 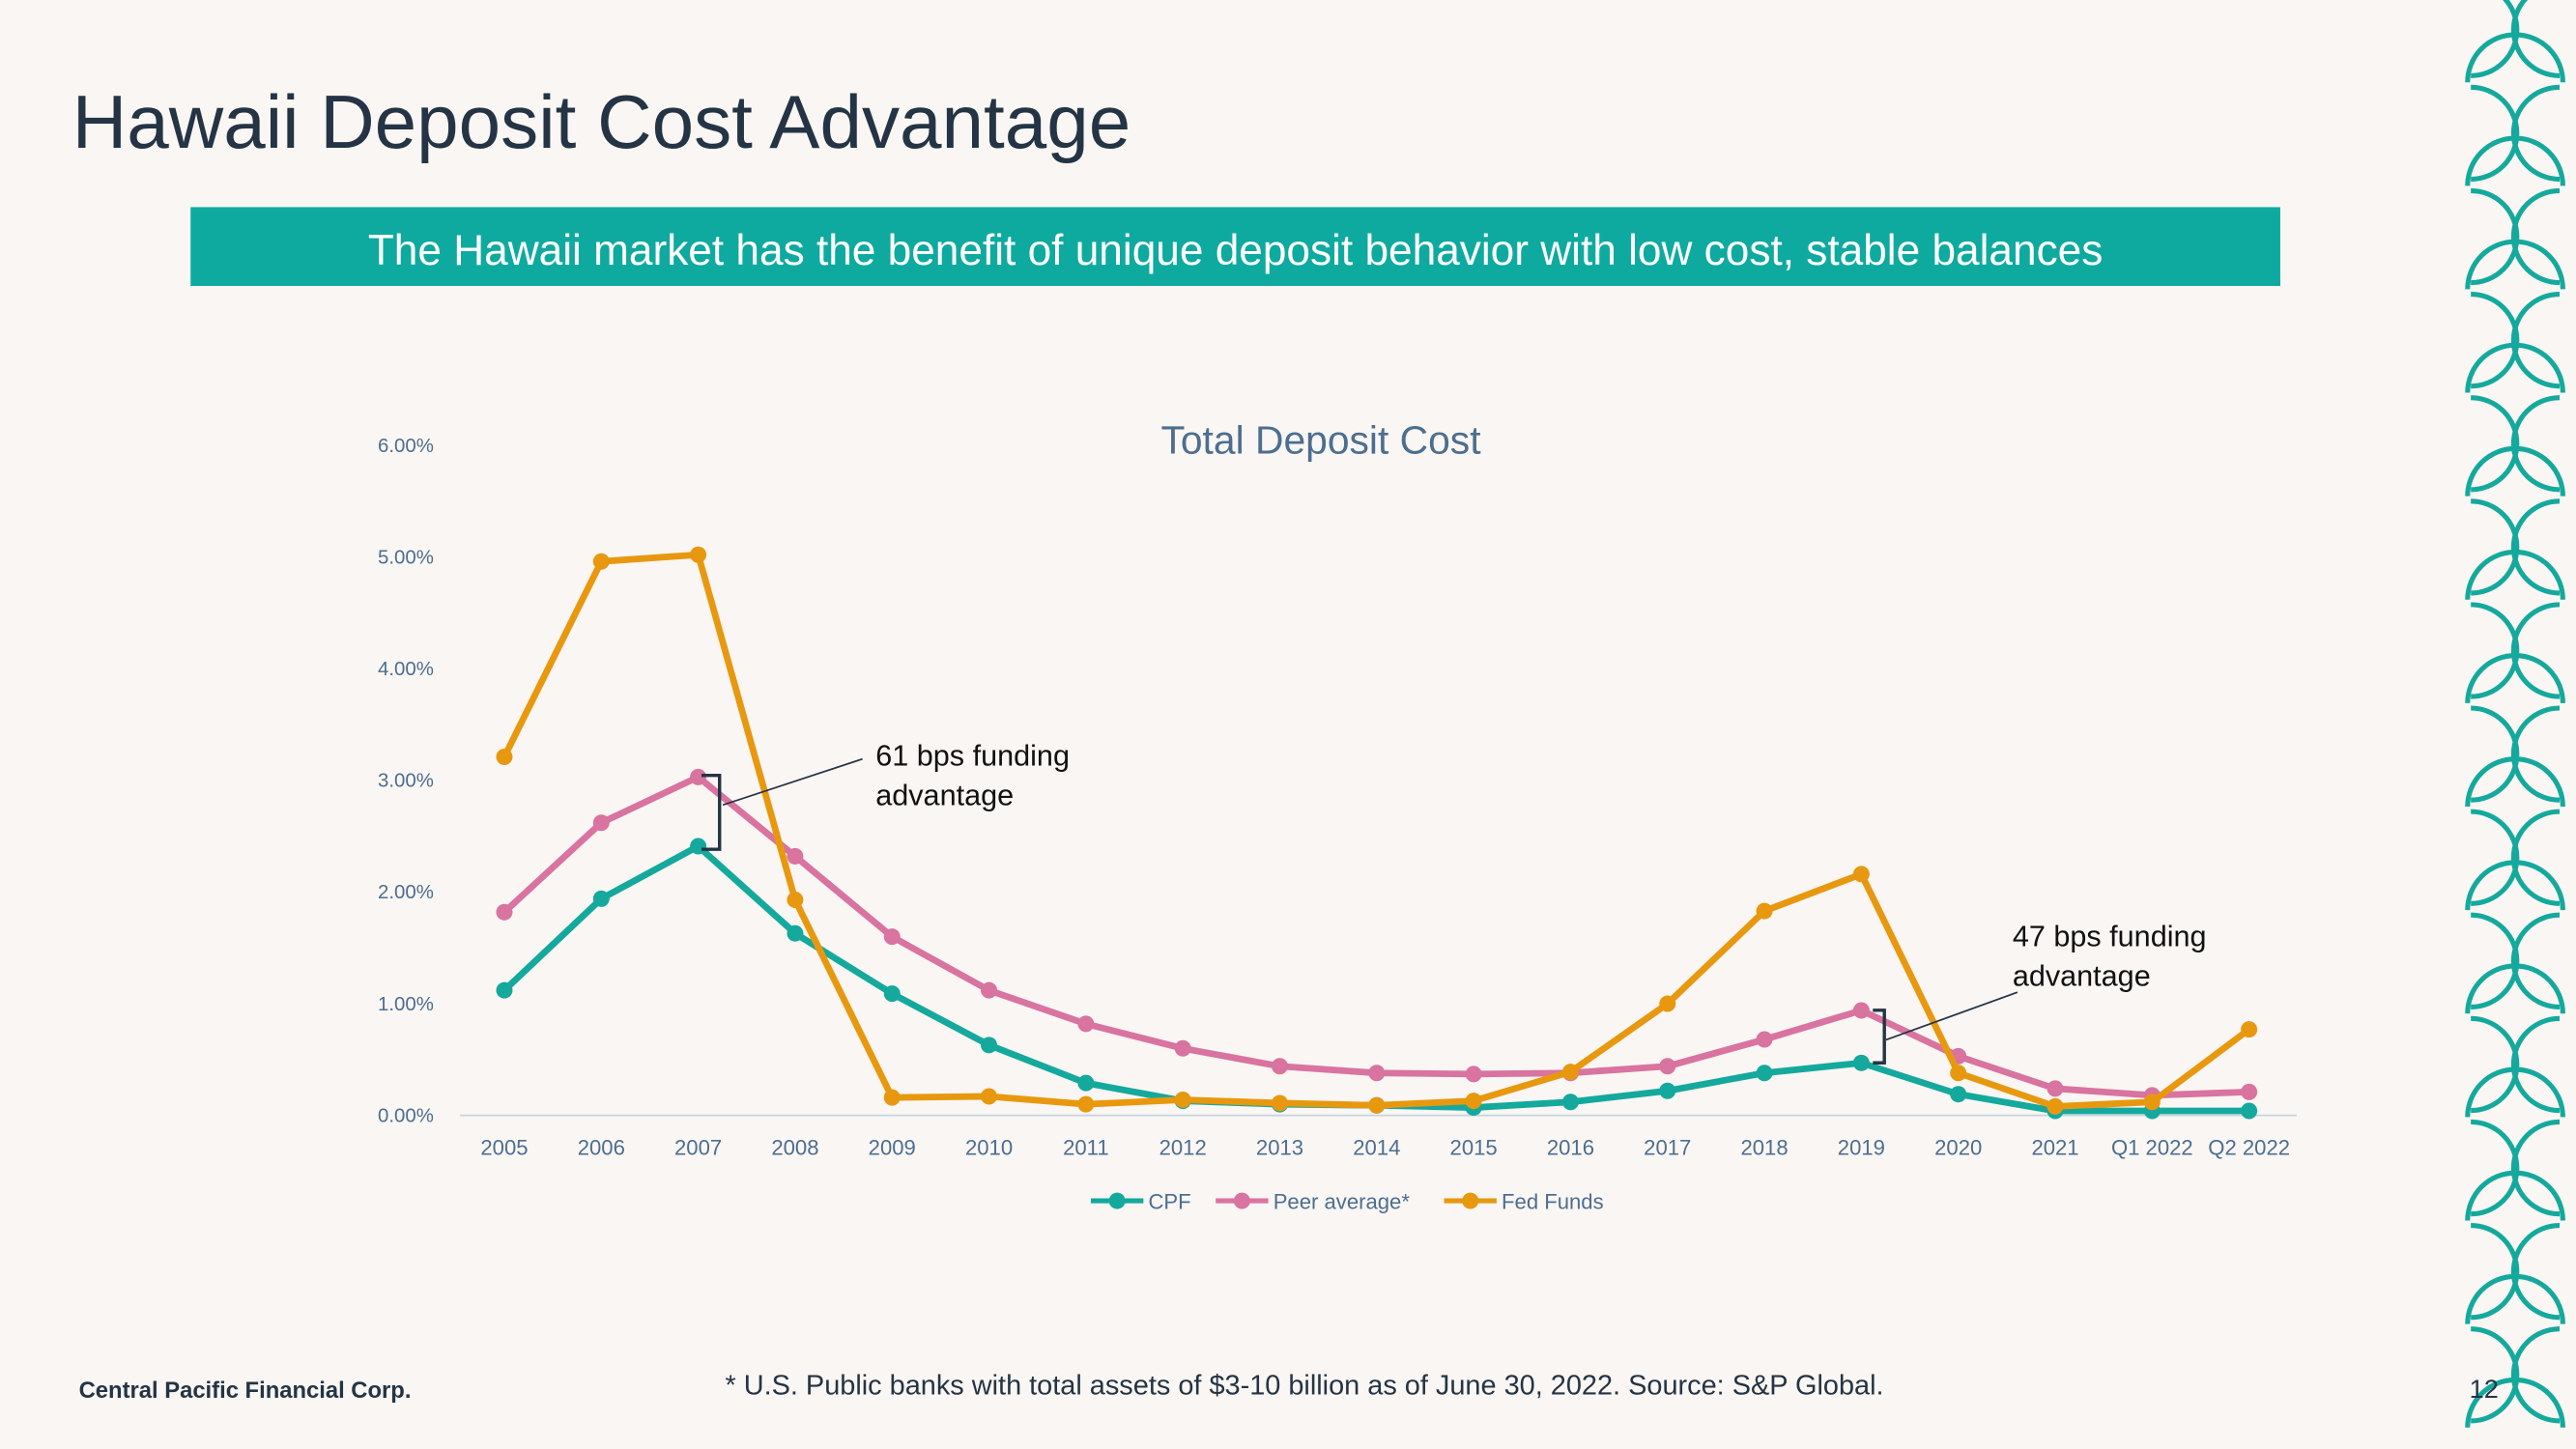 What do you see at coordinates (2249, 1147) in the screenshot?
I see `x-tick-label: Q2 2022` at bounding box center [2249, 1147].